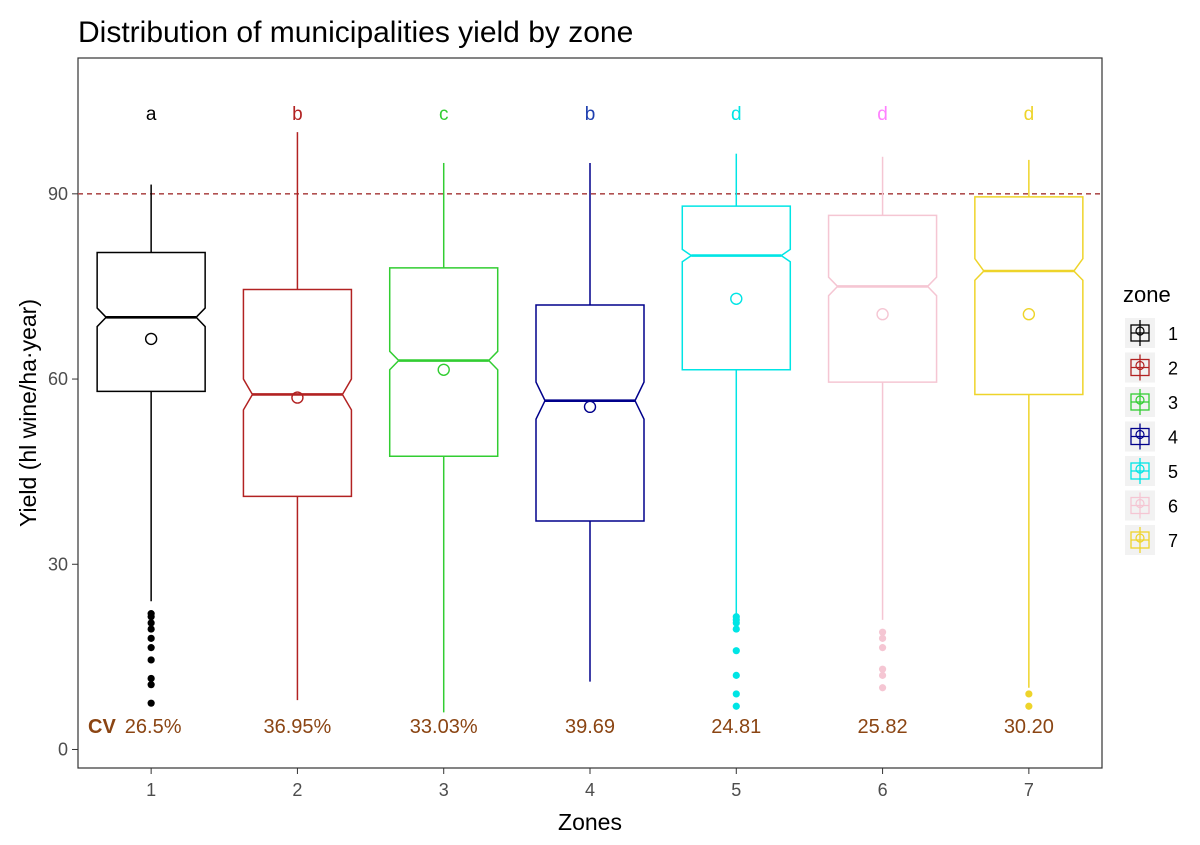 This screenshot has width=1200, height=845. Describe the element at coordinates (590, 727) in the screenshot. I see `cv-zone-4: 39.69` at that location.